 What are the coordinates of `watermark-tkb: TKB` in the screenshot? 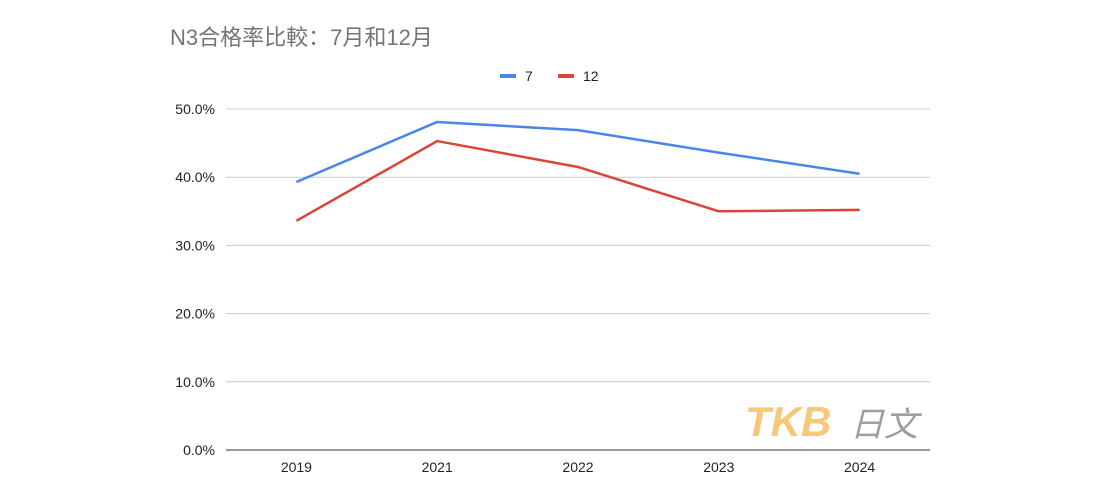 It's located at (788, 421).